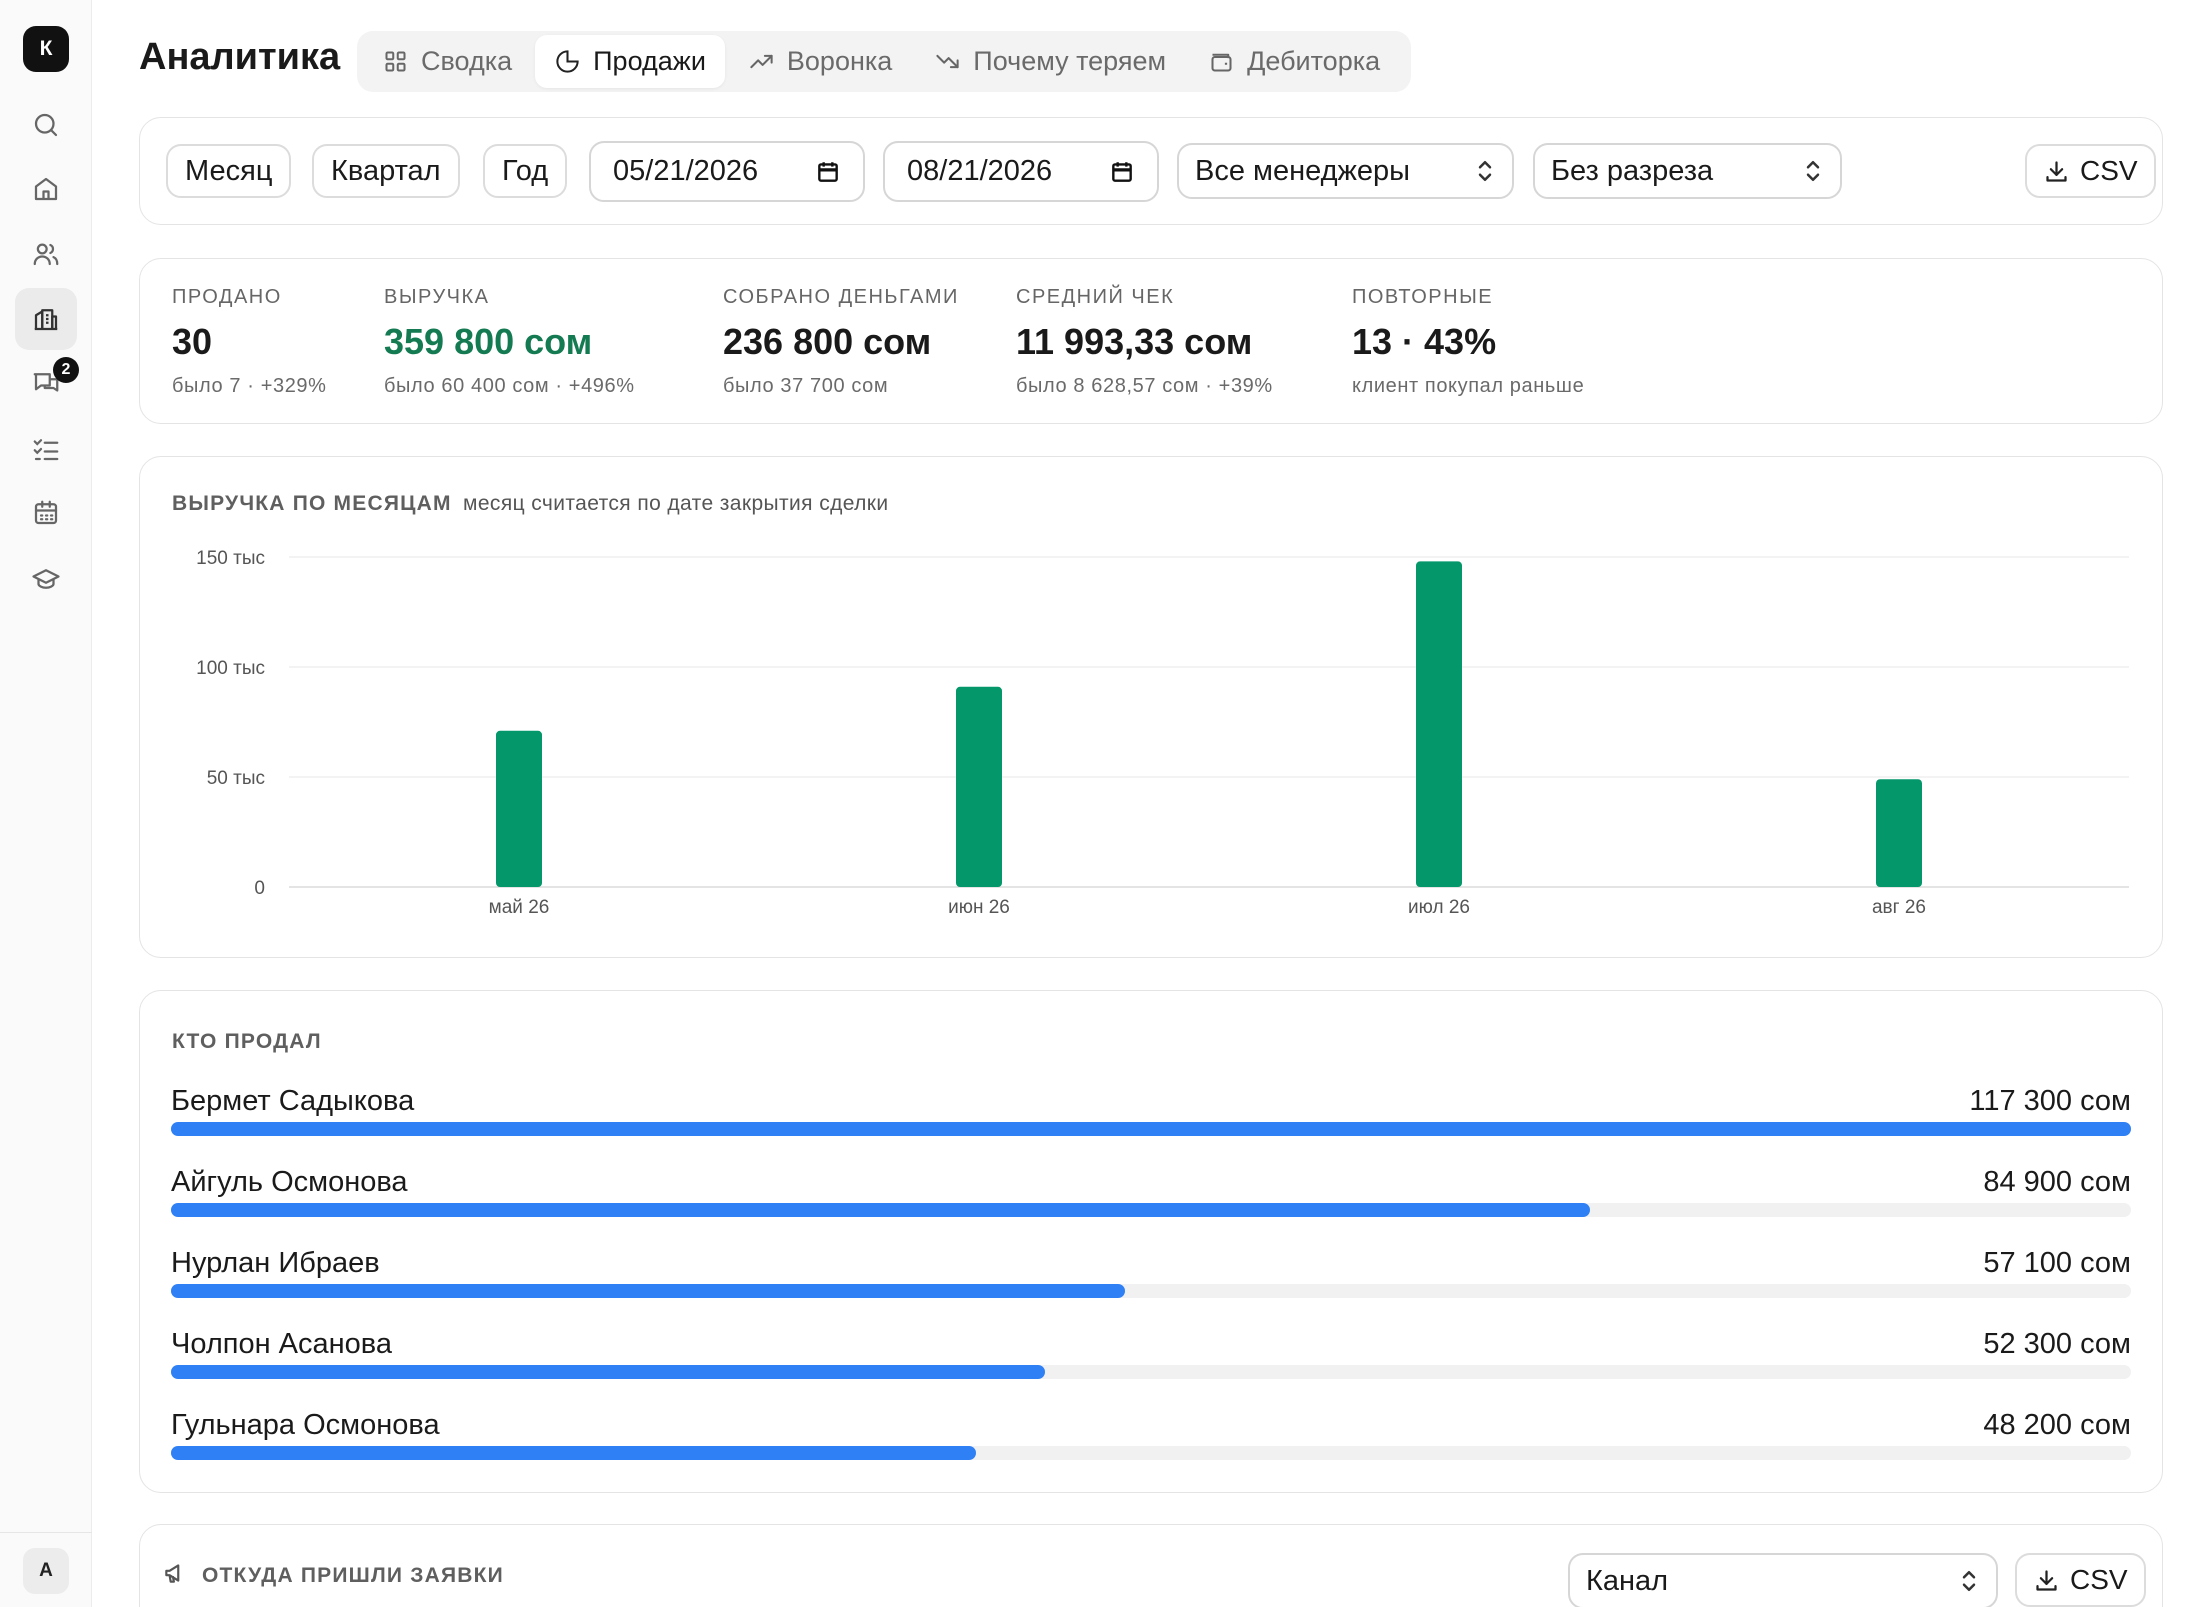  Describe the element at coordinates (1345, 171) in the screenshot. I see `manager-select: Все менеджеры` at that location.